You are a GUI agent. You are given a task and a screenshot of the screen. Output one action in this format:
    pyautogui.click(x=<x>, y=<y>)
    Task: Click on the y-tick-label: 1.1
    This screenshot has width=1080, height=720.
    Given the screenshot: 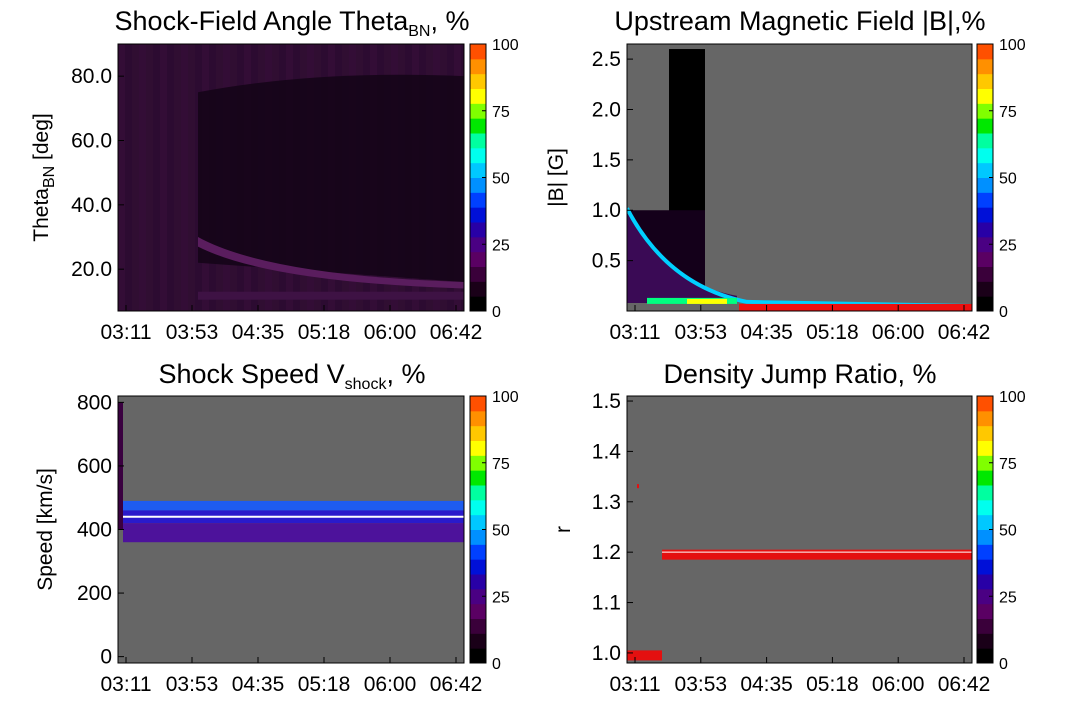 What is the action you would take?
    pyautogui.click(x=606, y=603)
    